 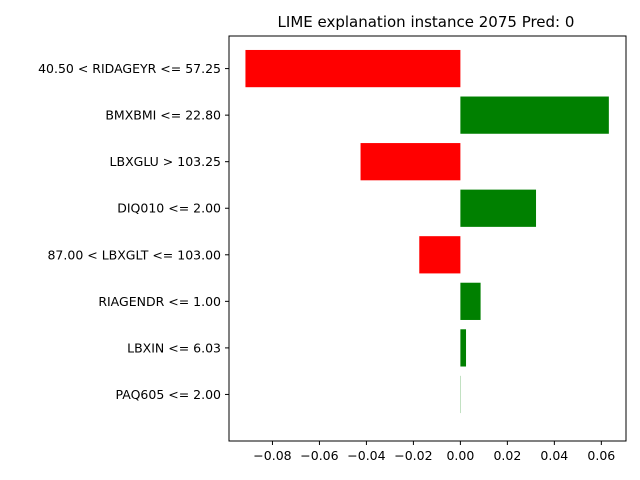 What do you see at coordinates (165, 161) in the screenshot?
I see `y-tick-label: LBXGLU > 103.25` at bounding box center [165, 161].